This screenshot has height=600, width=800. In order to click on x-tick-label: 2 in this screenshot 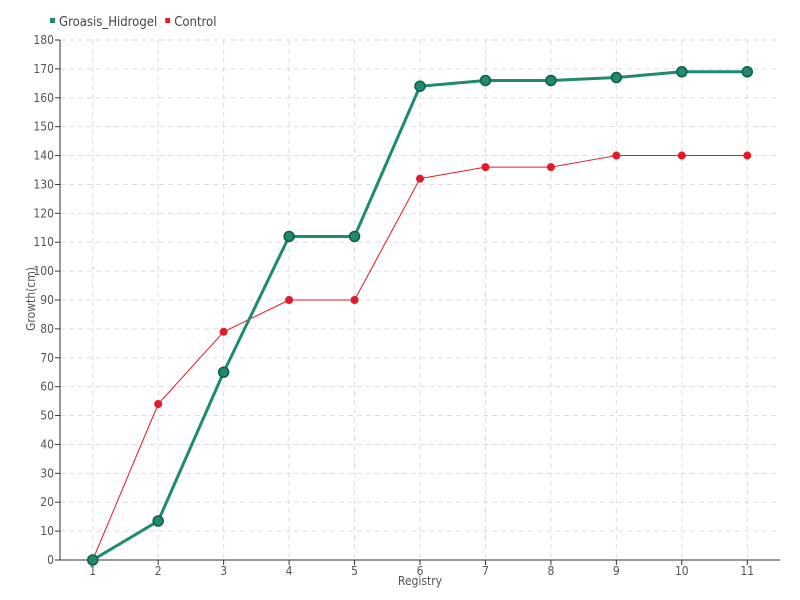, I will do `click(158, 571)`.